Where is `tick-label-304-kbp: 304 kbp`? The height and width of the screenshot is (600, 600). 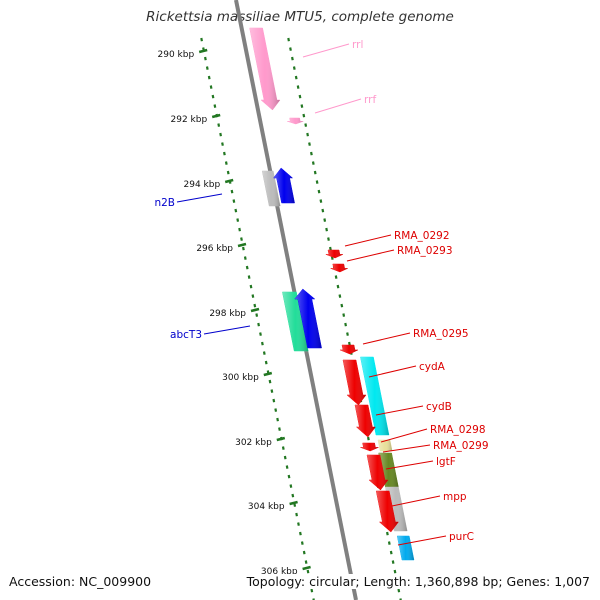
tick-label-304-kbp: 304 kbp is located at coordinates (266, 507).